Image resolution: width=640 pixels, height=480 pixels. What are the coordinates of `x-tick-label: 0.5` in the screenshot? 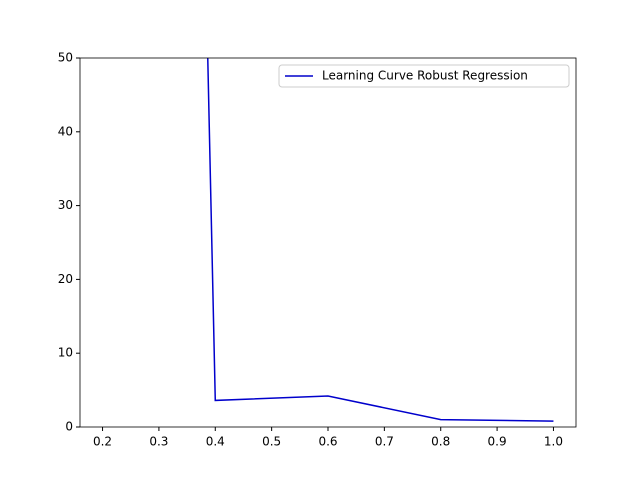 It's located at (271, 442).